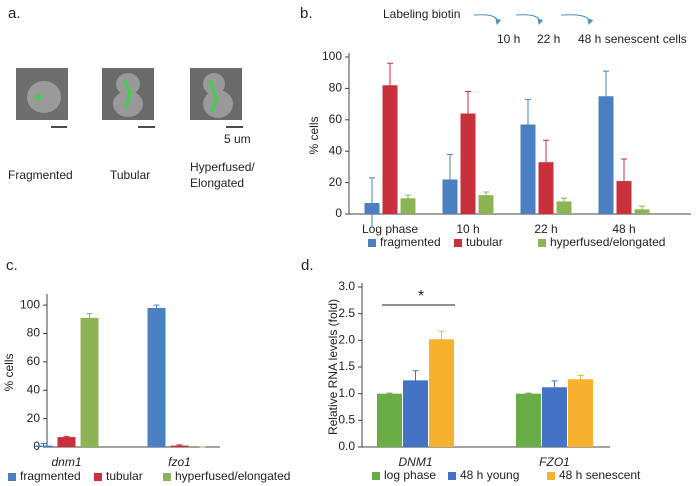 This screenshot has width=699, height=486. Describe the element at coordinates (545, 229) in the screenshot. I see `x-tick-label: 22 h` at that location.